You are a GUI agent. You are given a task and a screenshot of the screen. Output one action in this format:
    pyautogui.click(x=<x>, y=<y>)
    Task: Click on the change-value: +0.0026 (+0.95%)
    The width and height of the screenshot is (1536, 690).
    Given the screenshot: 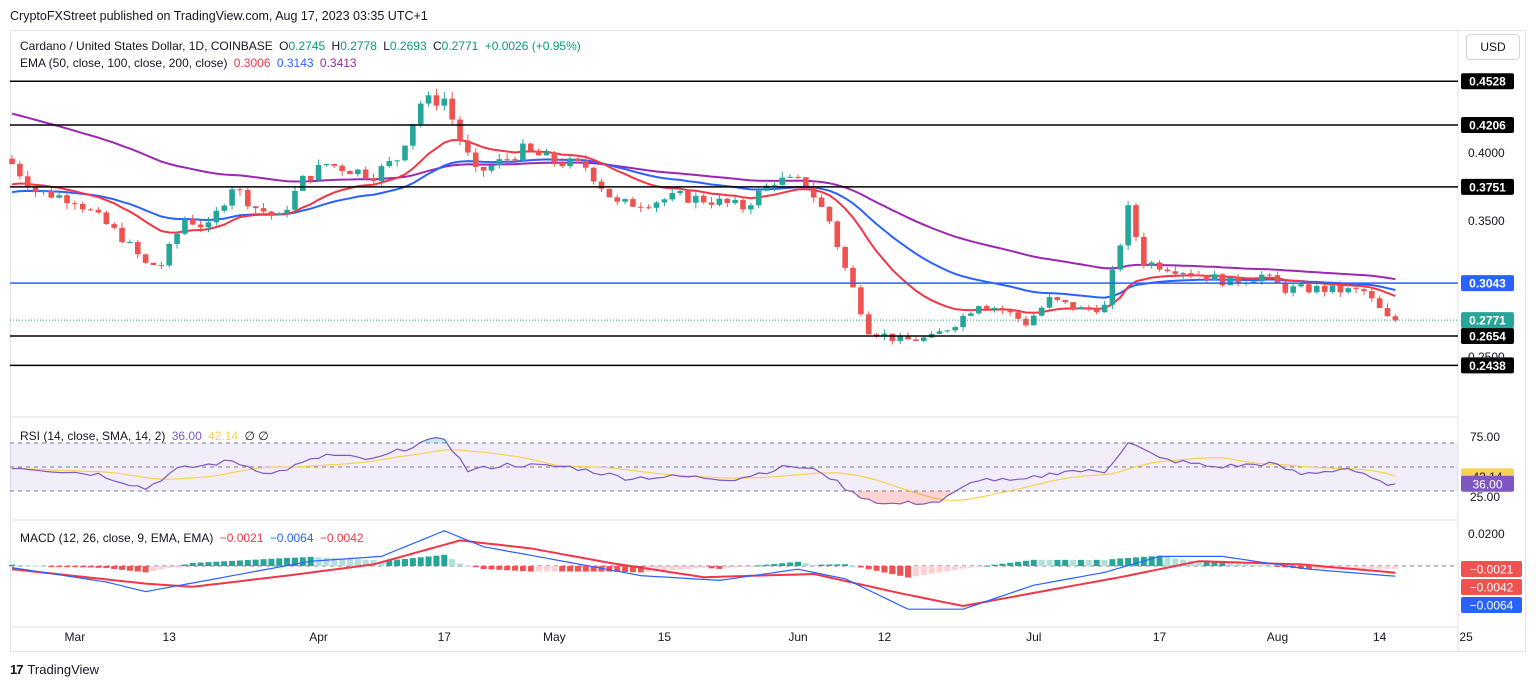 What is the action you would take?
    pyautogui.click(x=532, y=46)
    